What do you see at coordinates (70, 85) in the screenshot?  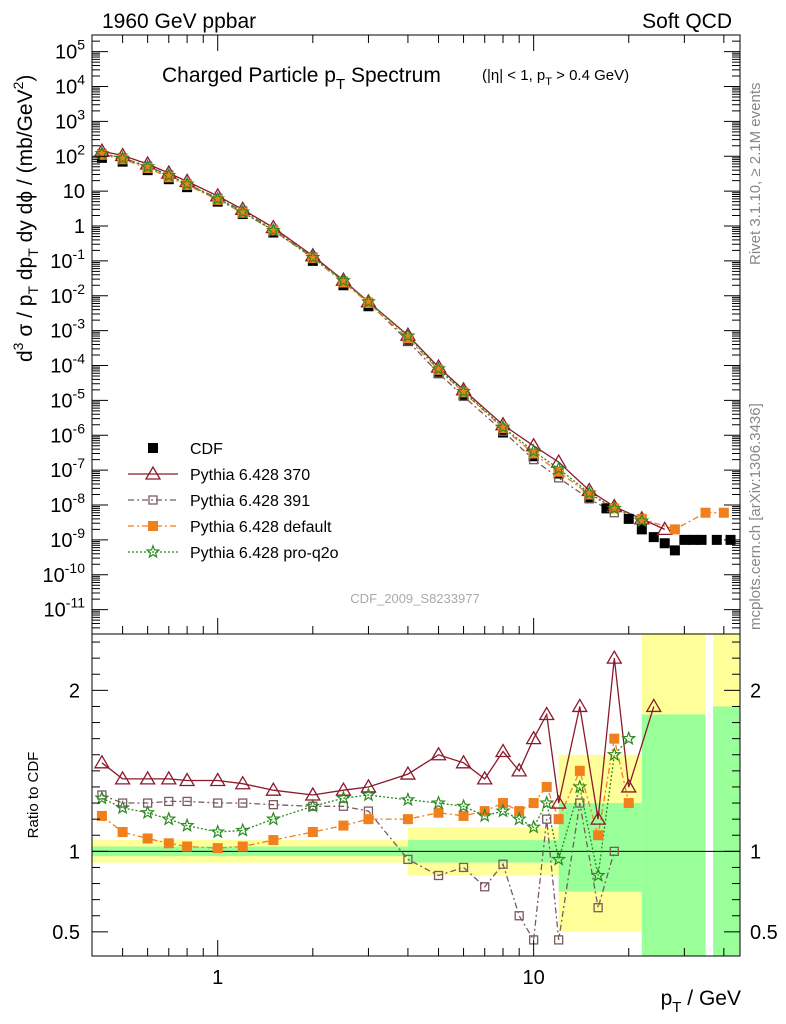 I see `y-tick-label: 10⁴` at bounding box center [70, 85].